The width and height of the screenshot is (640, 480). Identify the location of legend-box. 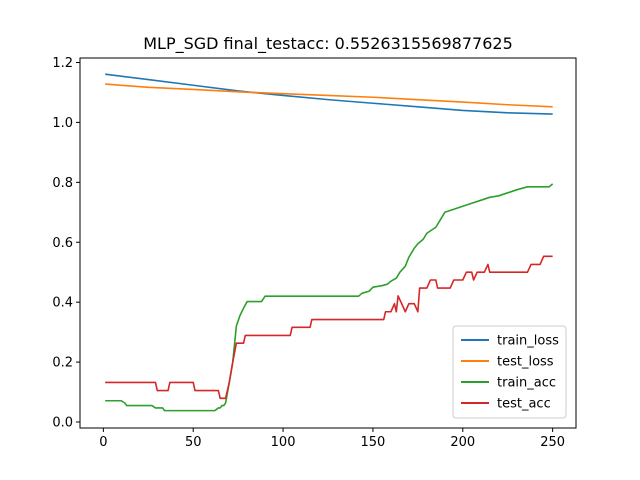
(509, 372).